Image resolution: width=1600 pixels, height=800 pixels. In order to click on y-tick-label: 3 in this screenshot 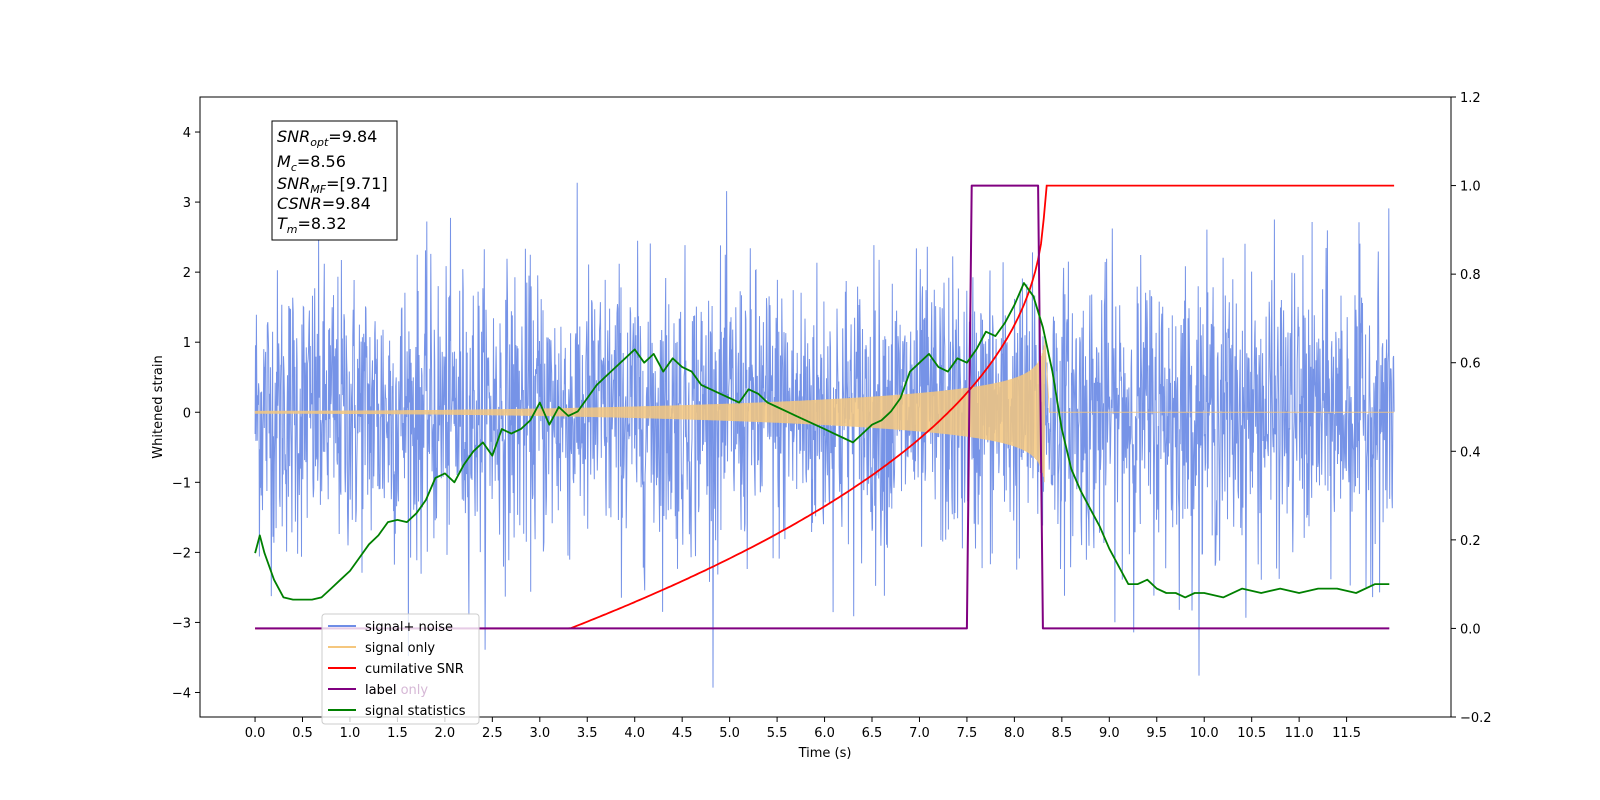, I will do `click(187, 203)`.